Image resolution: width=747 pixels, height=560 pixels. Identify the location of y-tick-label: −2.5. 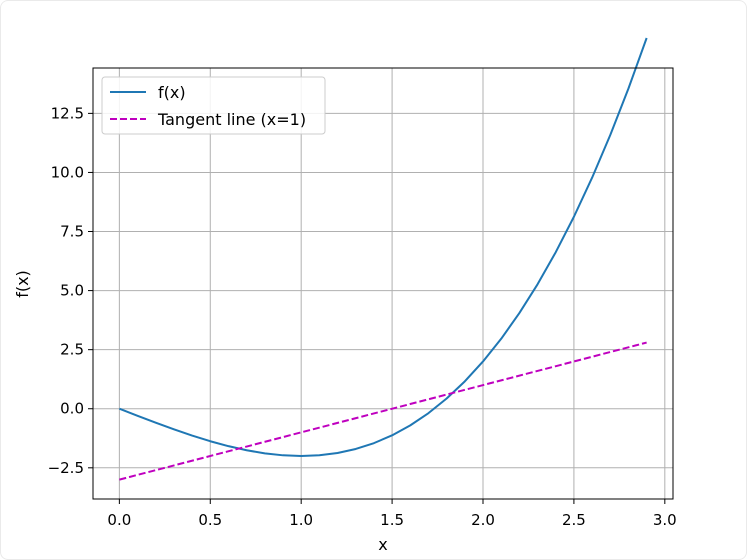
(66, 468).